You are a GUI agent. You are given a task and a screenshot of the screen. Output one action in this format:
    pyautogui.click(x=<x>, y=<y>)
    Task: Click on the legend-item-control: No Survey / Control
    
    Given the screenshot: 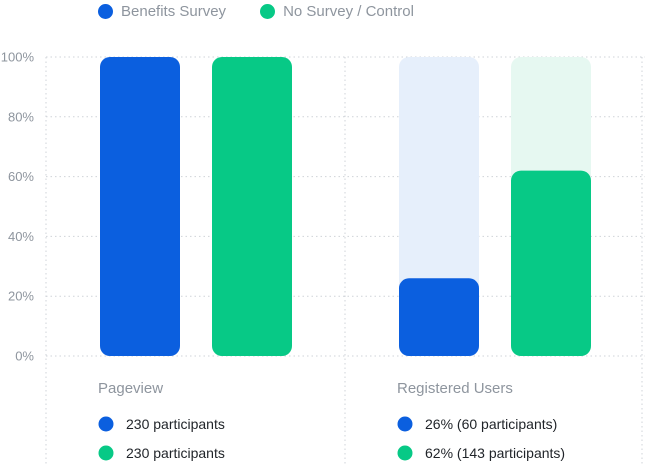 What is the action you would take?
    pyautogui.click(x=337, y=11)
    